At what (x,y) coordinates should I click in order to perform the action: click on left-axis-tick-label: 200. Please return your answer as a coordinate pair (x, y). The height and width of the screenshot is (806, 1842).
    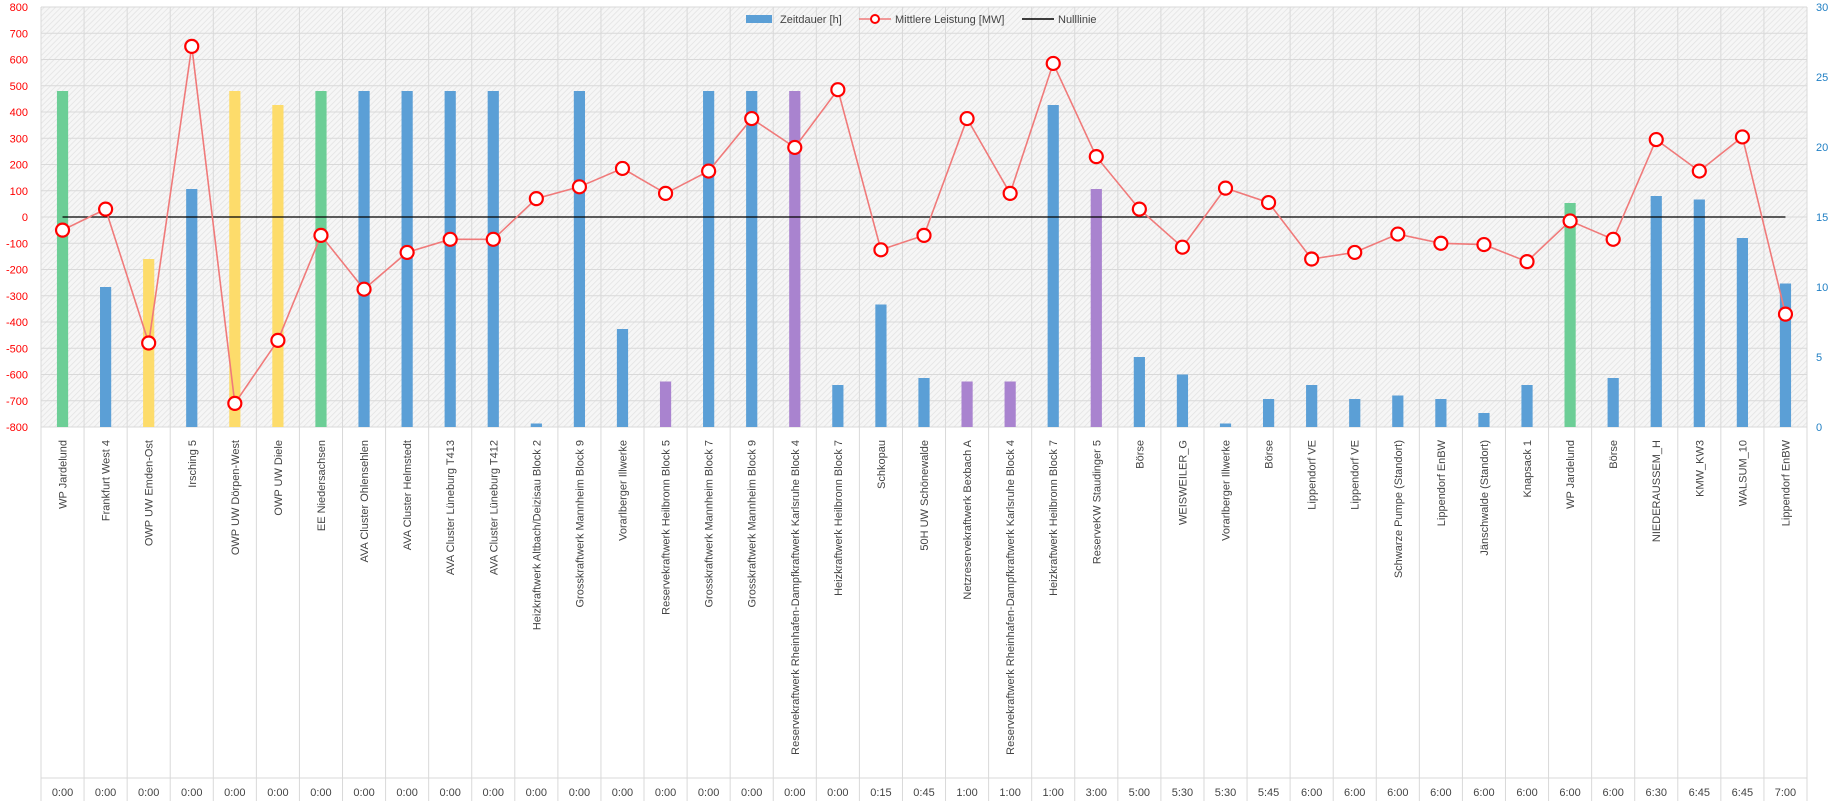
    Looking at the image, I should click on (19, 166).